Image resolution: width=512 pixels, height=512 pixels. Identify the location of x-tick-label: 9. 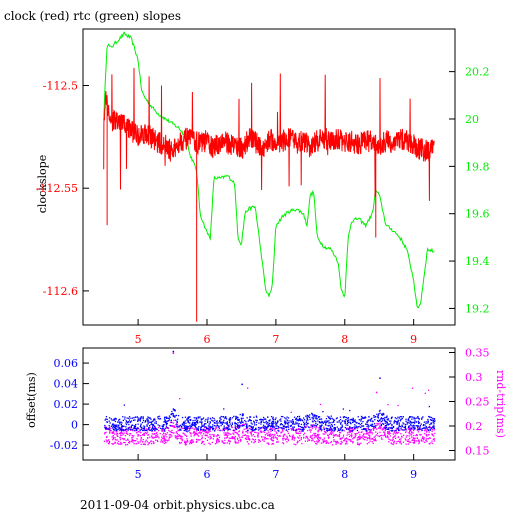
(413, 339).